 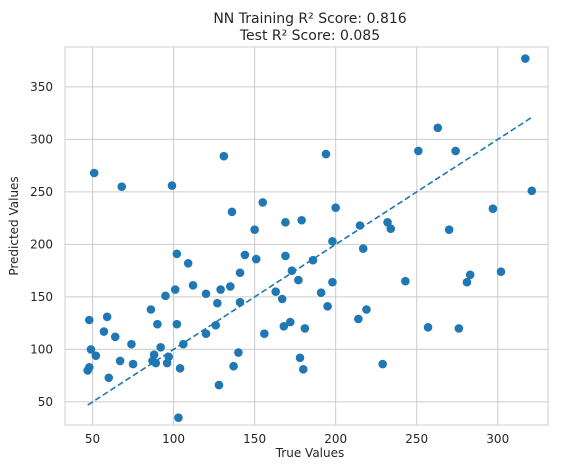 I want to click on y-tick-label: 300, so click(x=41, y=139).